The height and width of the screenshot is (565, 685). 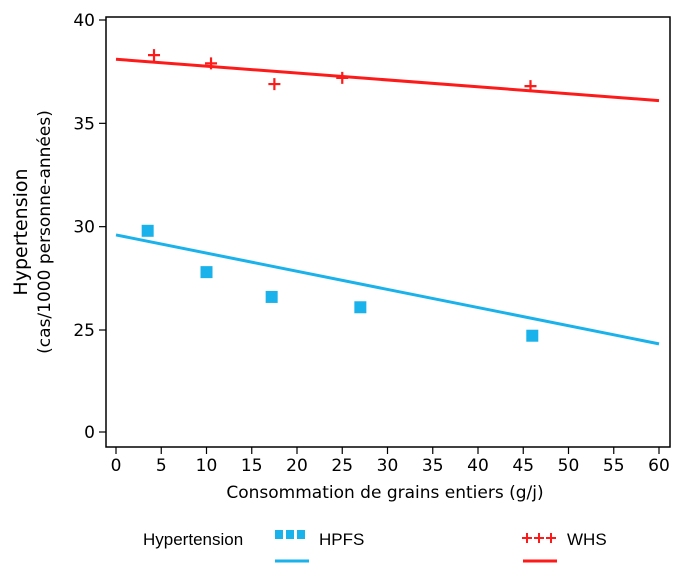 What do you see at coordinates (384, 493) in the screenshot?
I see `x-axis-title: Consommation de grains entiers (g/j)` at bounding box center [384, 493].